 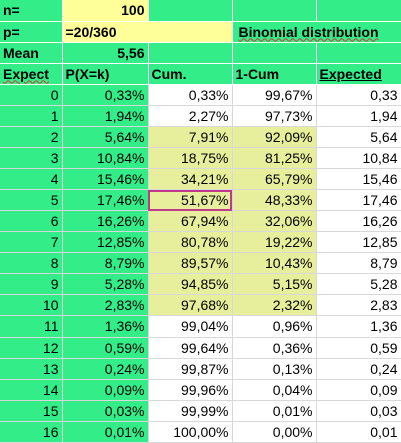 I want to click on expected-cell: 0,01, so click(x=358, y=432).